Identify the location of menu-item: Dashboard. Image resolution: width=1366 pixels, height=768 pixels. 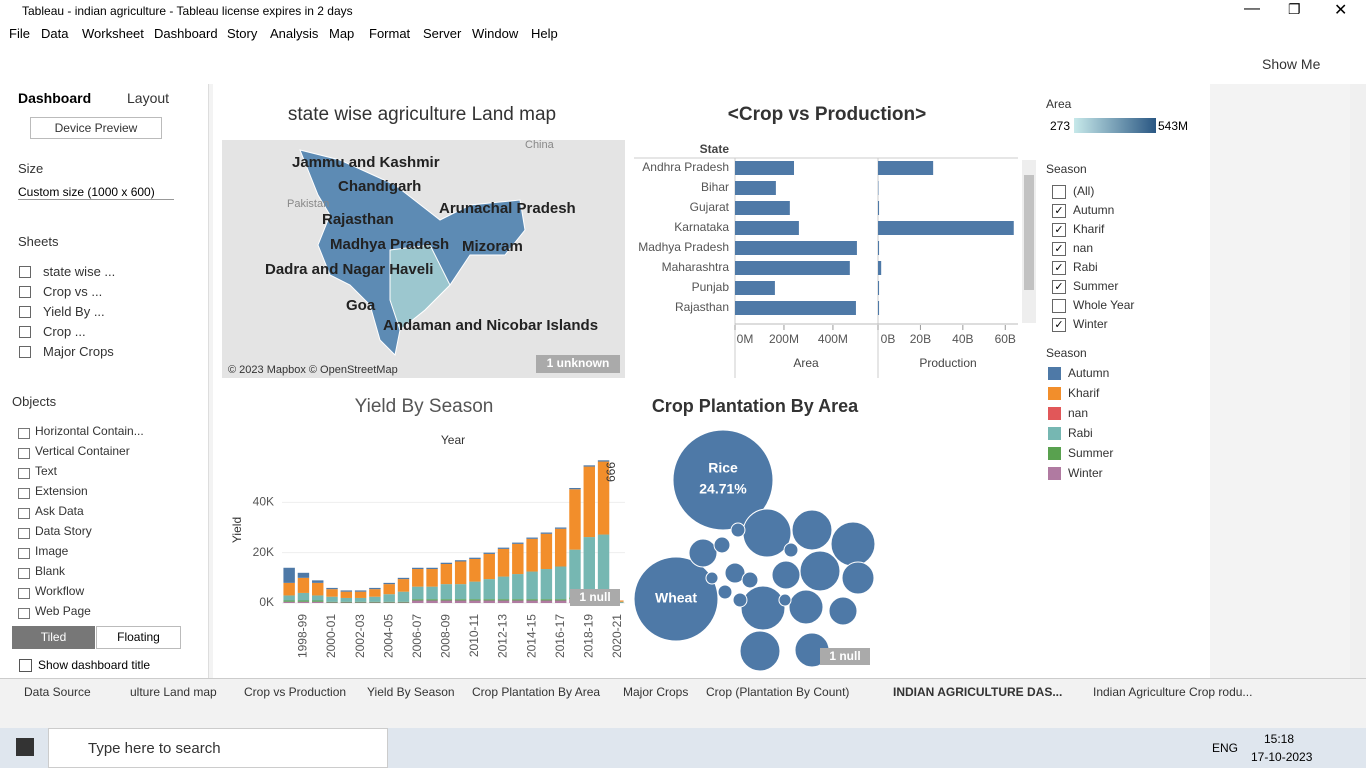
(186, 33).